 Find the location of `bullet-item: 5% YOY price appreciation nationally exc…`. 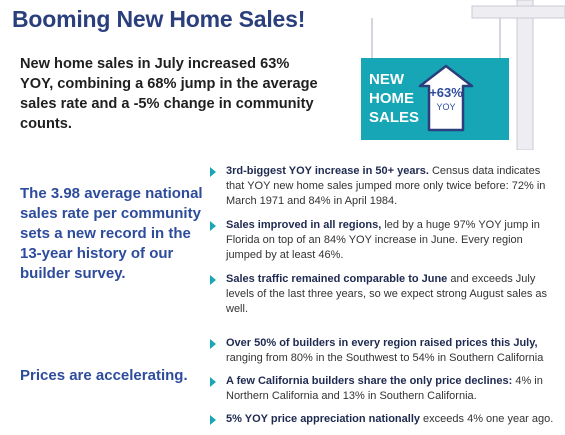

bullet-item: 5% YOY price appreciation nationally exc… is located at coordinates (385, 419).